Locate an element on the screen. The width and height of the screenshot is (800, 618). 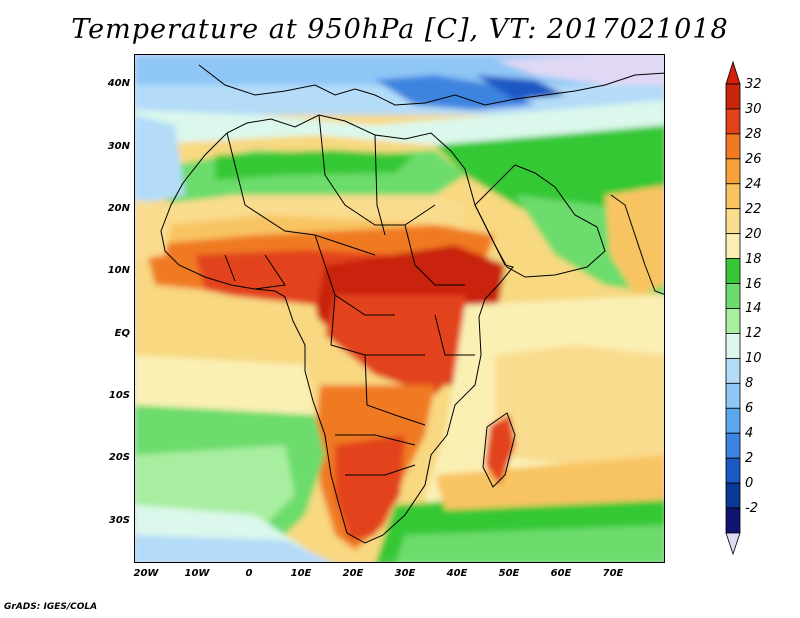
colorbar-tick-label: 22 is located at coordinates (753, 209).